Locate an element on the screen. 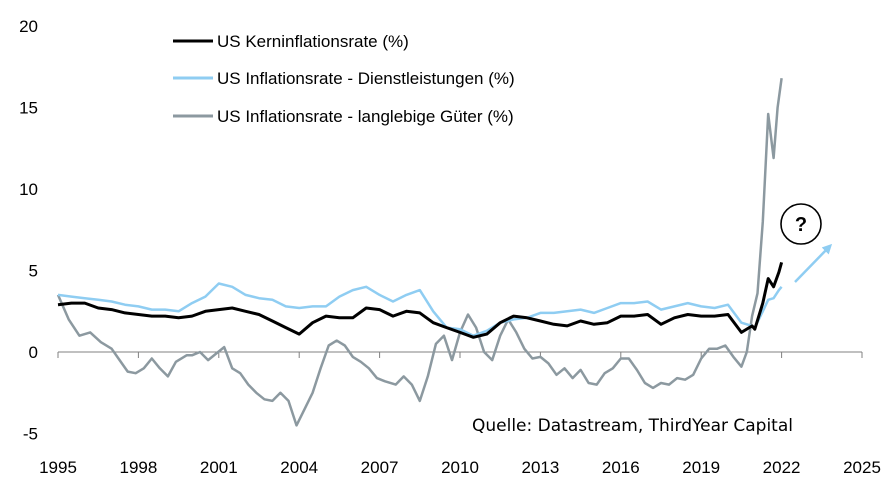 This screenshot has height=492, width=895. source-note: Quelle: Datastream, ThirdYear Capital is located at coordinates (632, 426).